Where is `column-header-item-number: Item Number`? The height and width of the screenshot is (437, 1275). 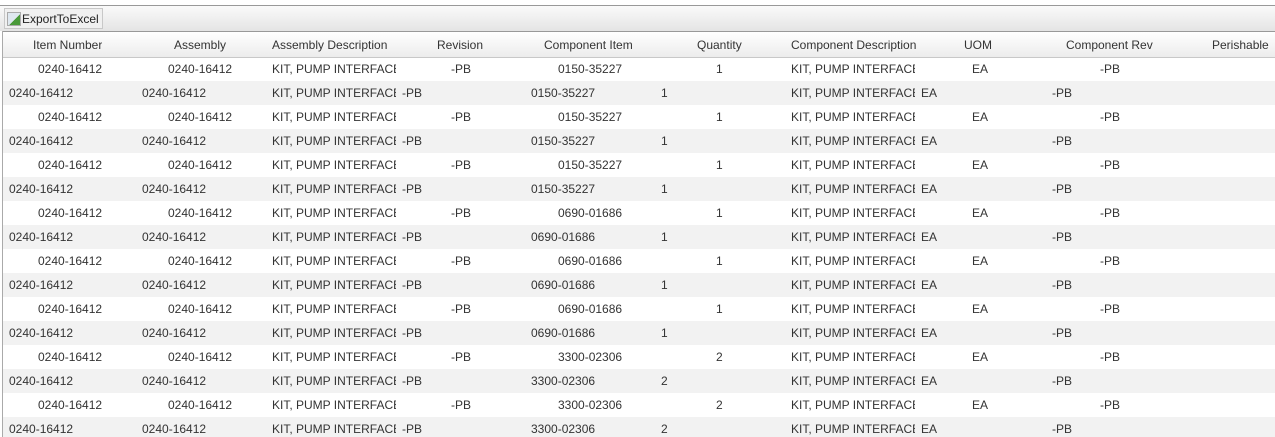 column-header-item-number: Item Number is located at coordinates (68, 45).